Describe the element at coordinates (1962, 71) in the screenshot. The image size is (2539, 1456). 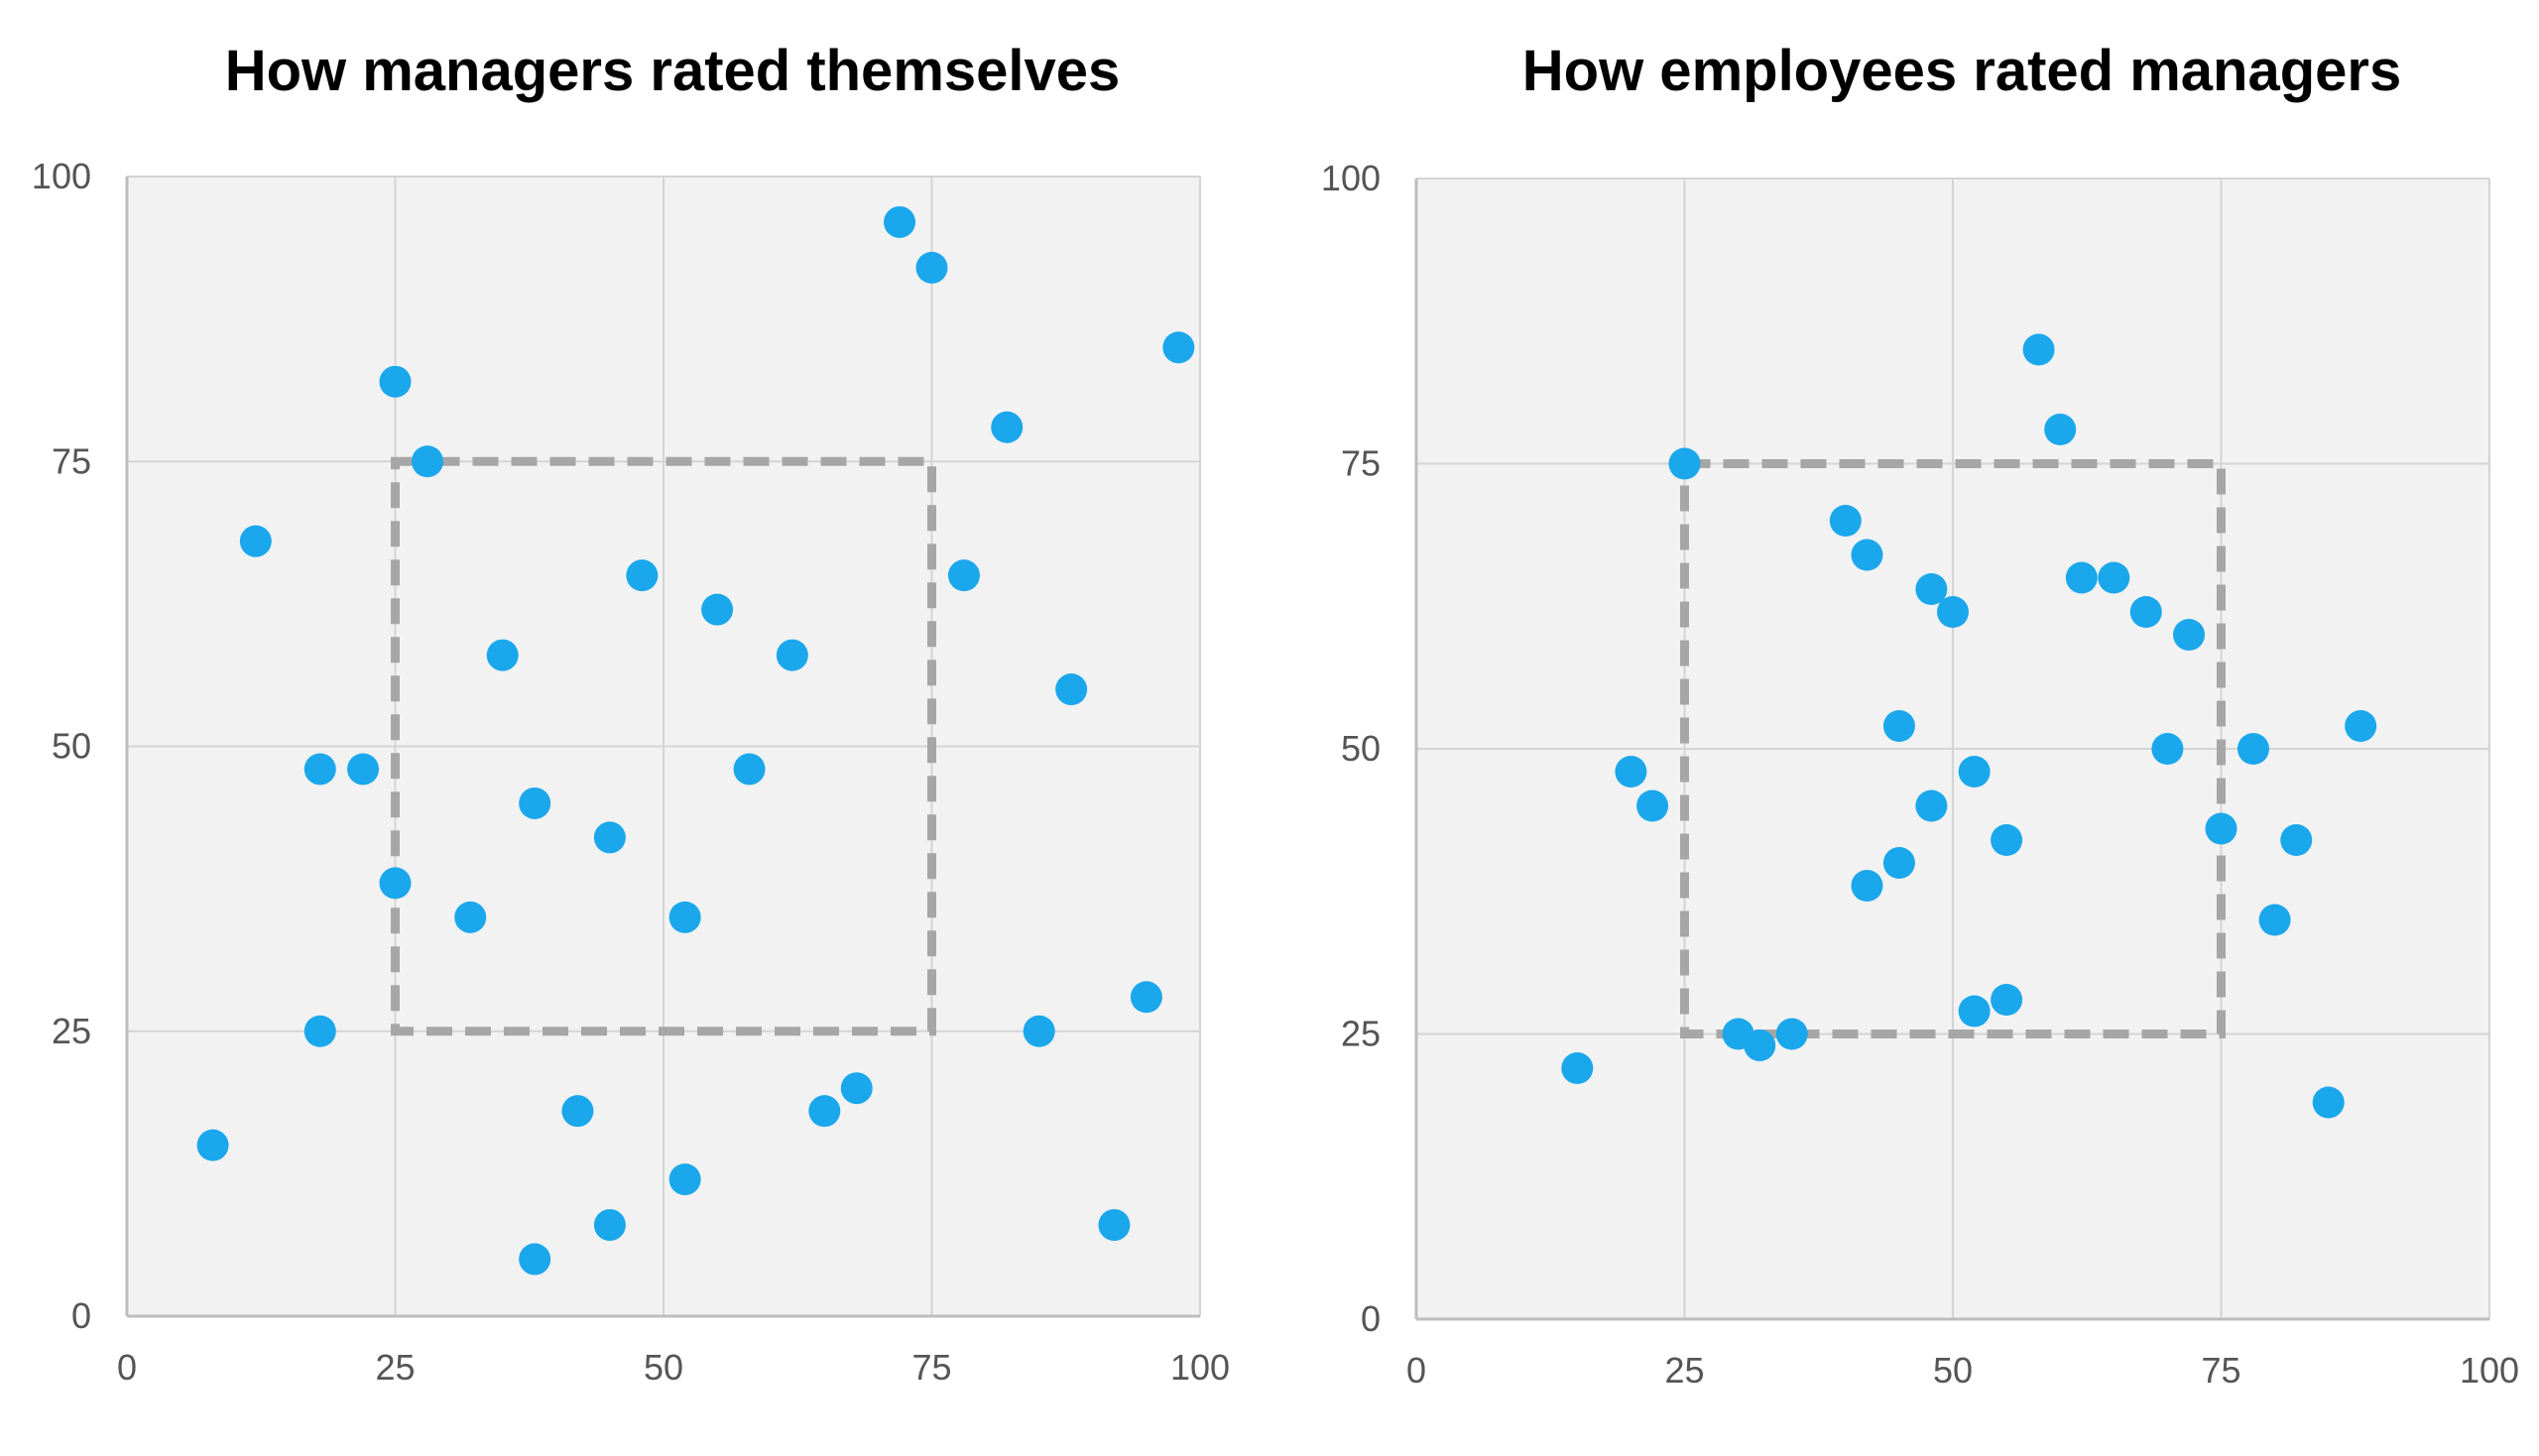
I see `right-chart-title: How employees rated managers` at that location.